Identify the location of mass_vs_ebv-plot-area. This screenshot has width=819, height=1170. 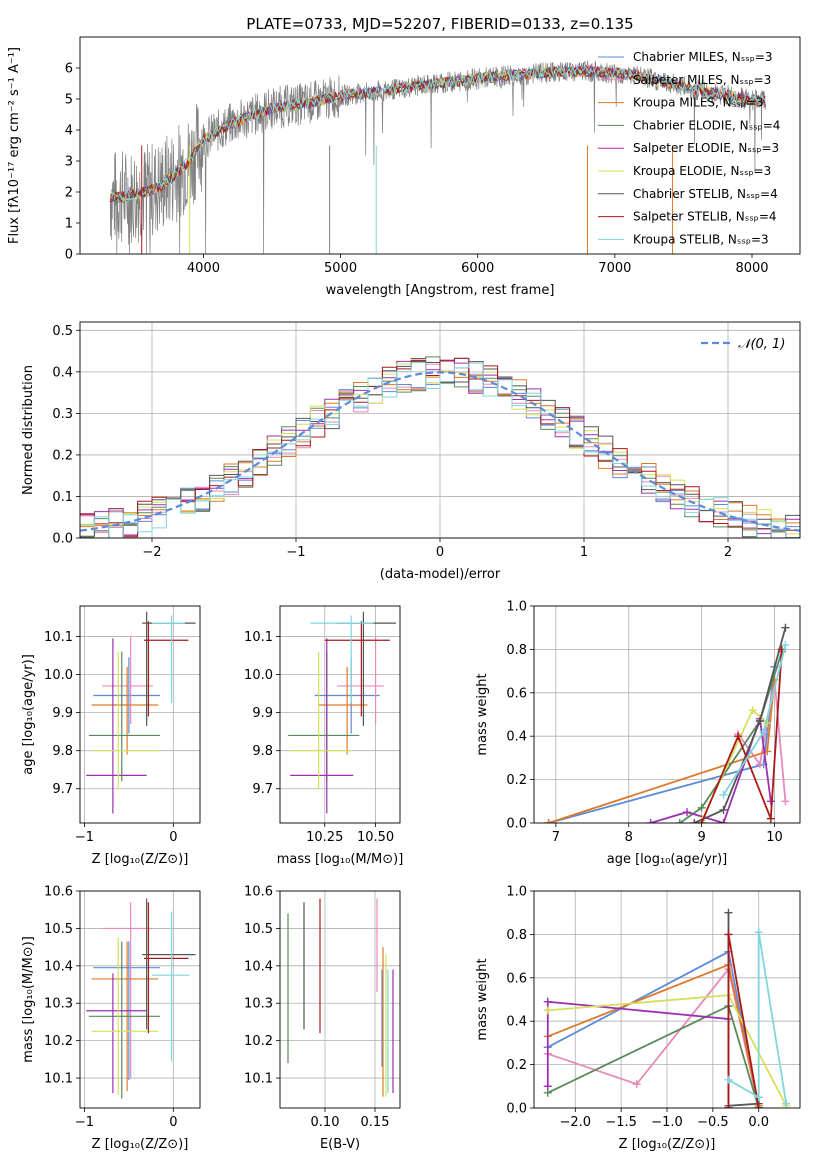
(340, 997).